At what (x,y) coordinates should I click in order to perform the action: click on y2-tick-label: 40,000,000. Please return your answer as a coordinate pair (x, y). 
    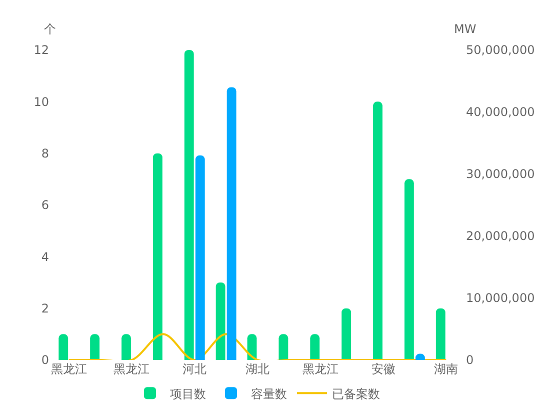
    Looking at the image, I should click on (500, 112).